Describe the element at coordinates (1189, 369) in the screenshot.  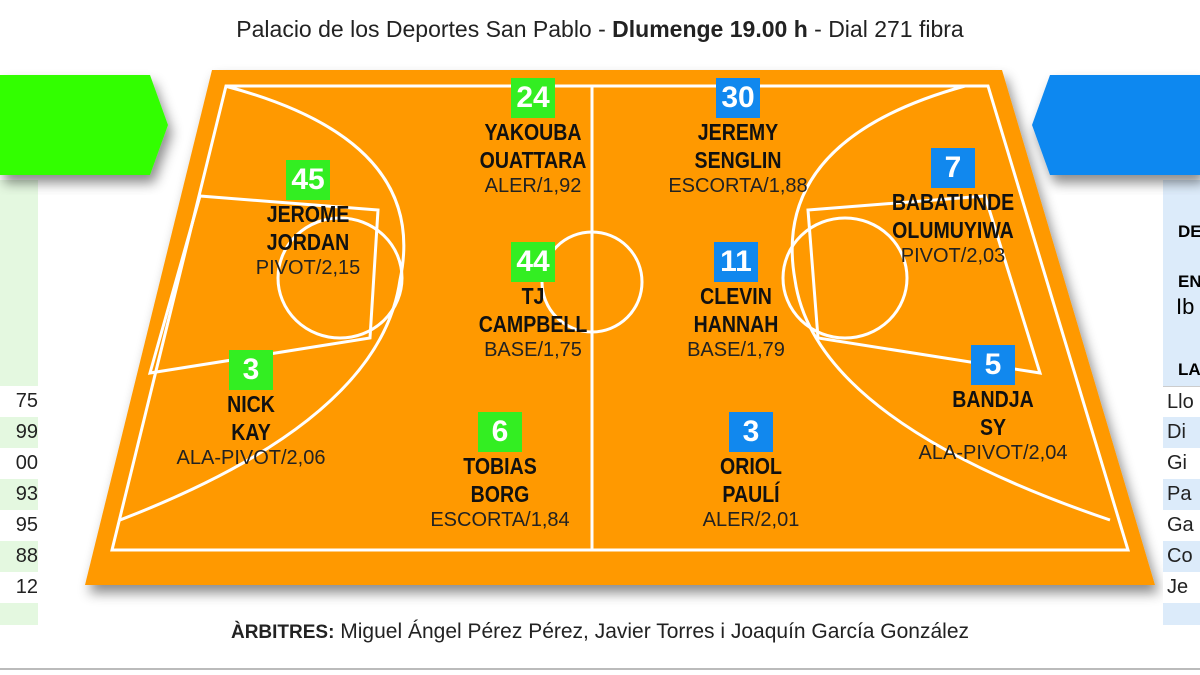
I see `away-label-la: LA` at that location.